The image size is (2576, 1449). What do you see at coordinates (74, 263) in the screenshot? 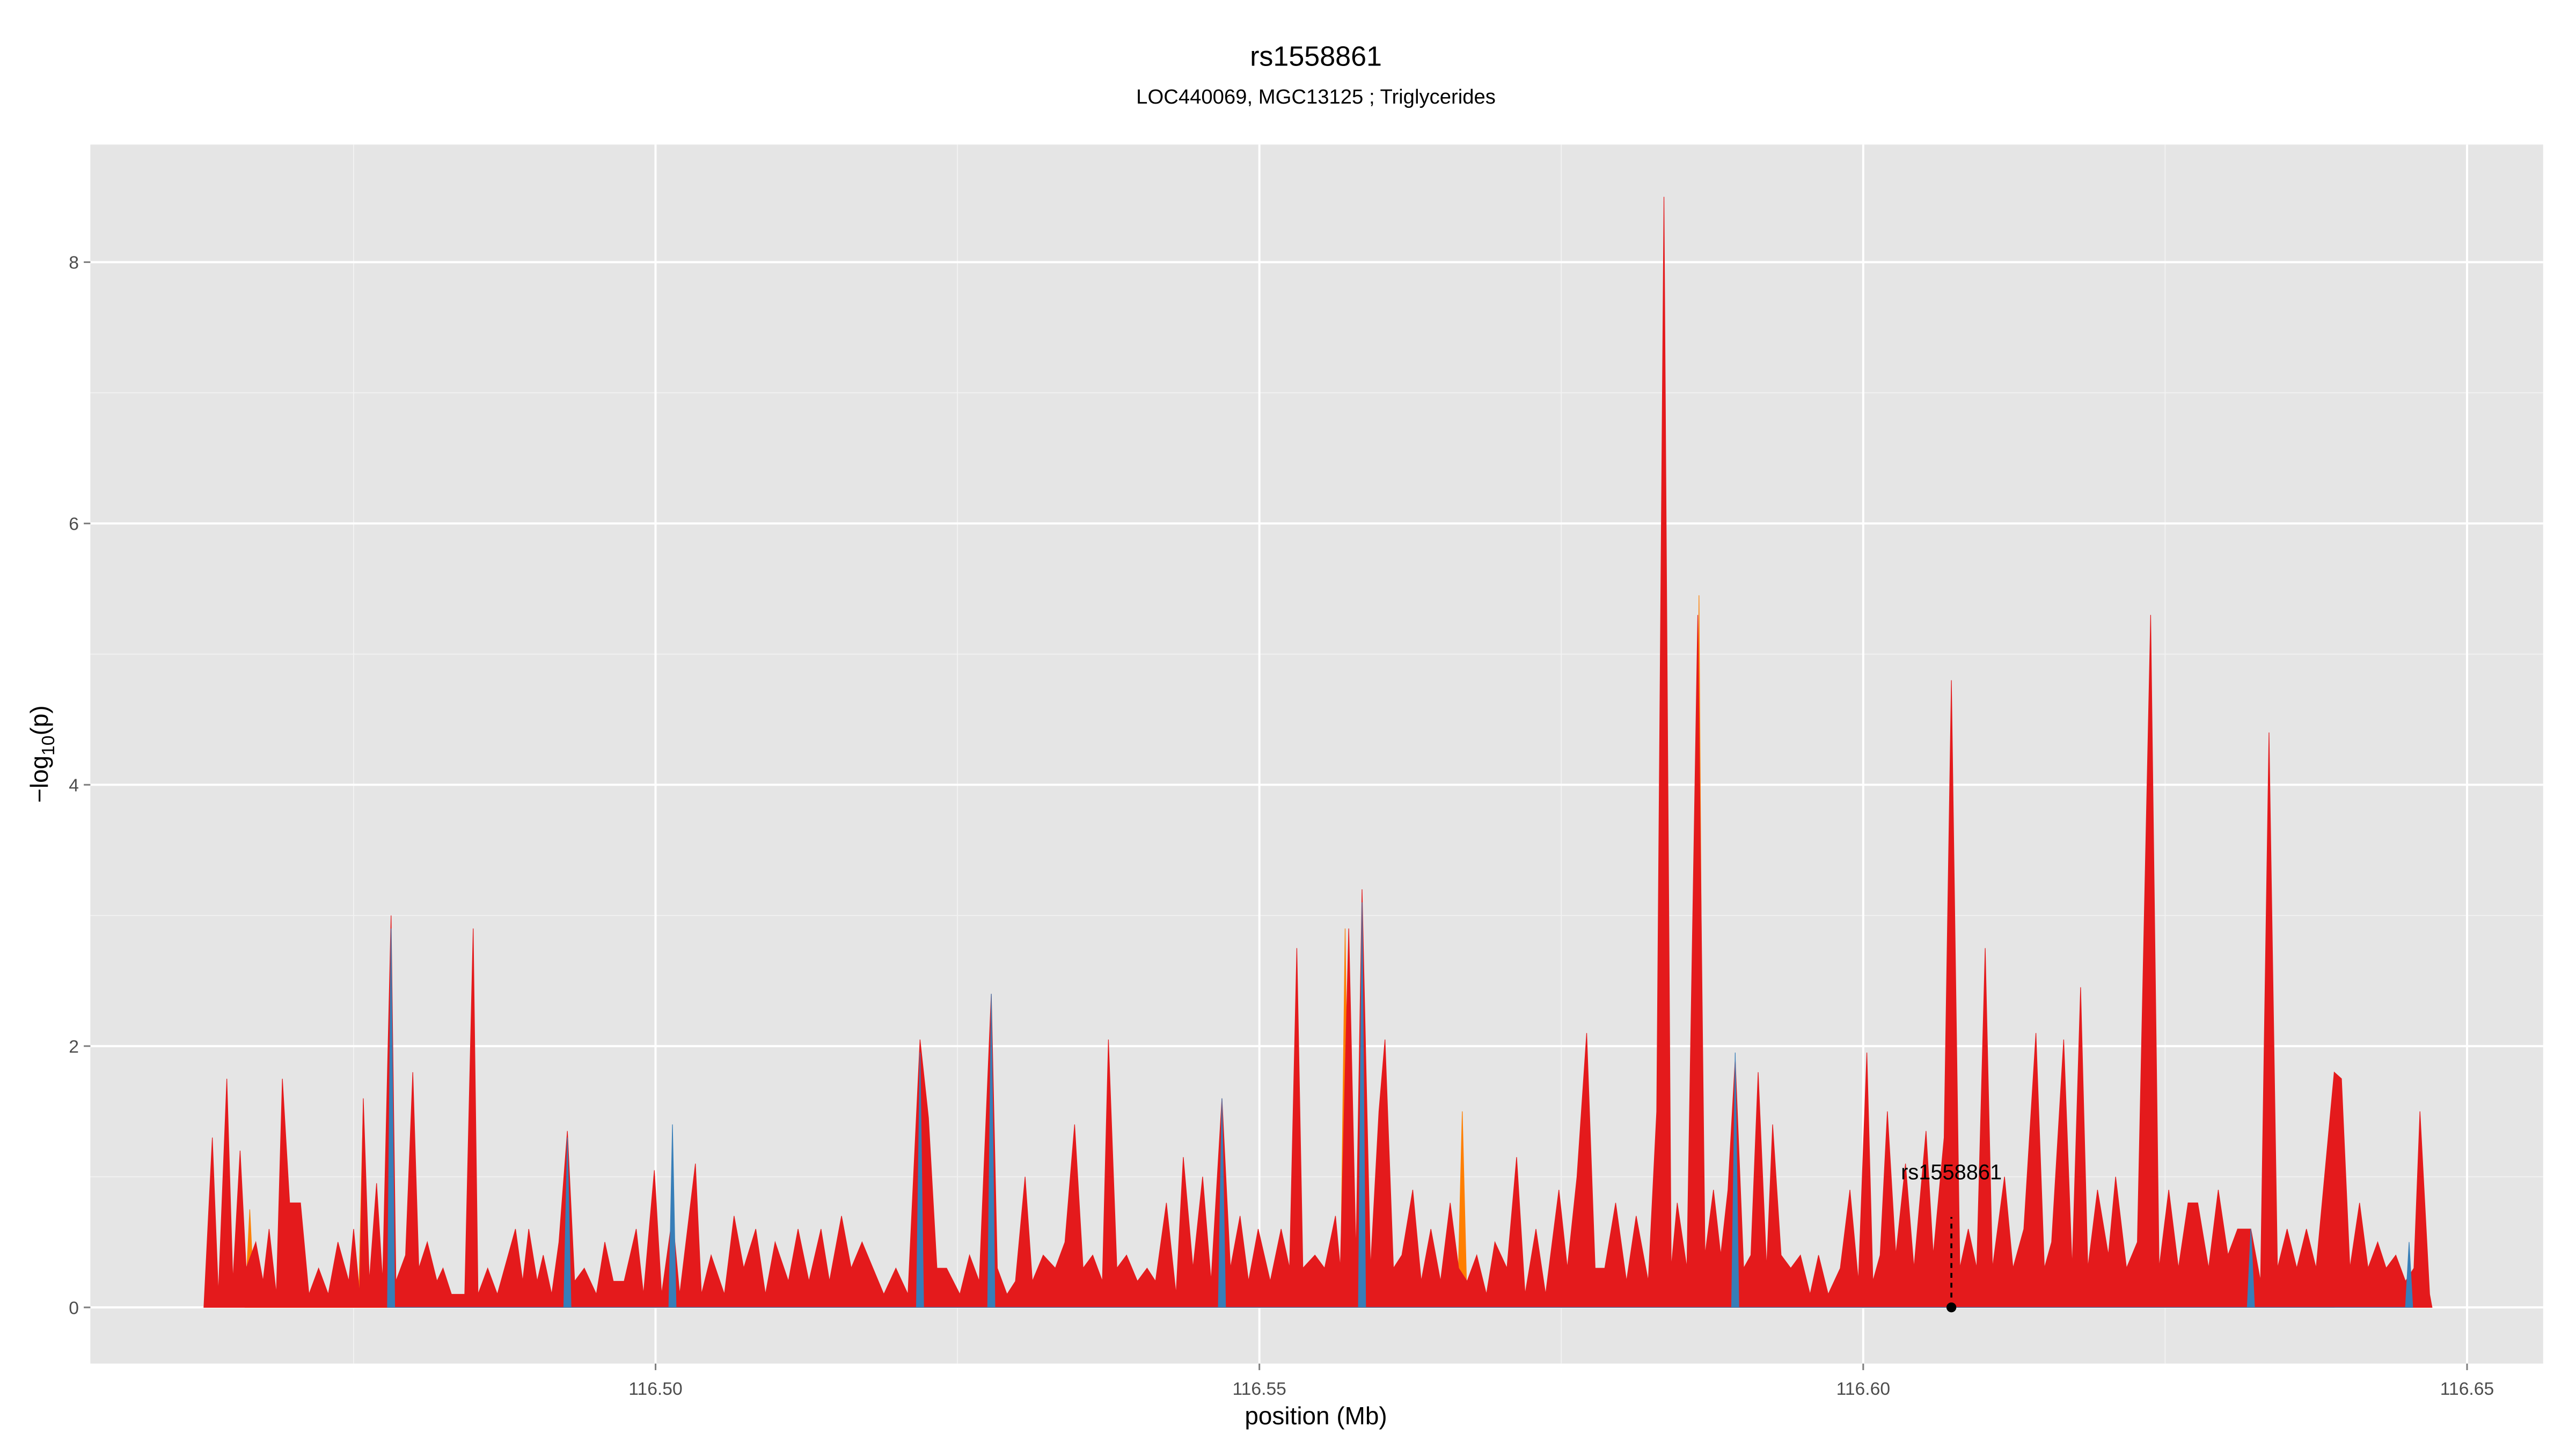
I see `y-tick-label: 8` at bounding box center [74, 263].